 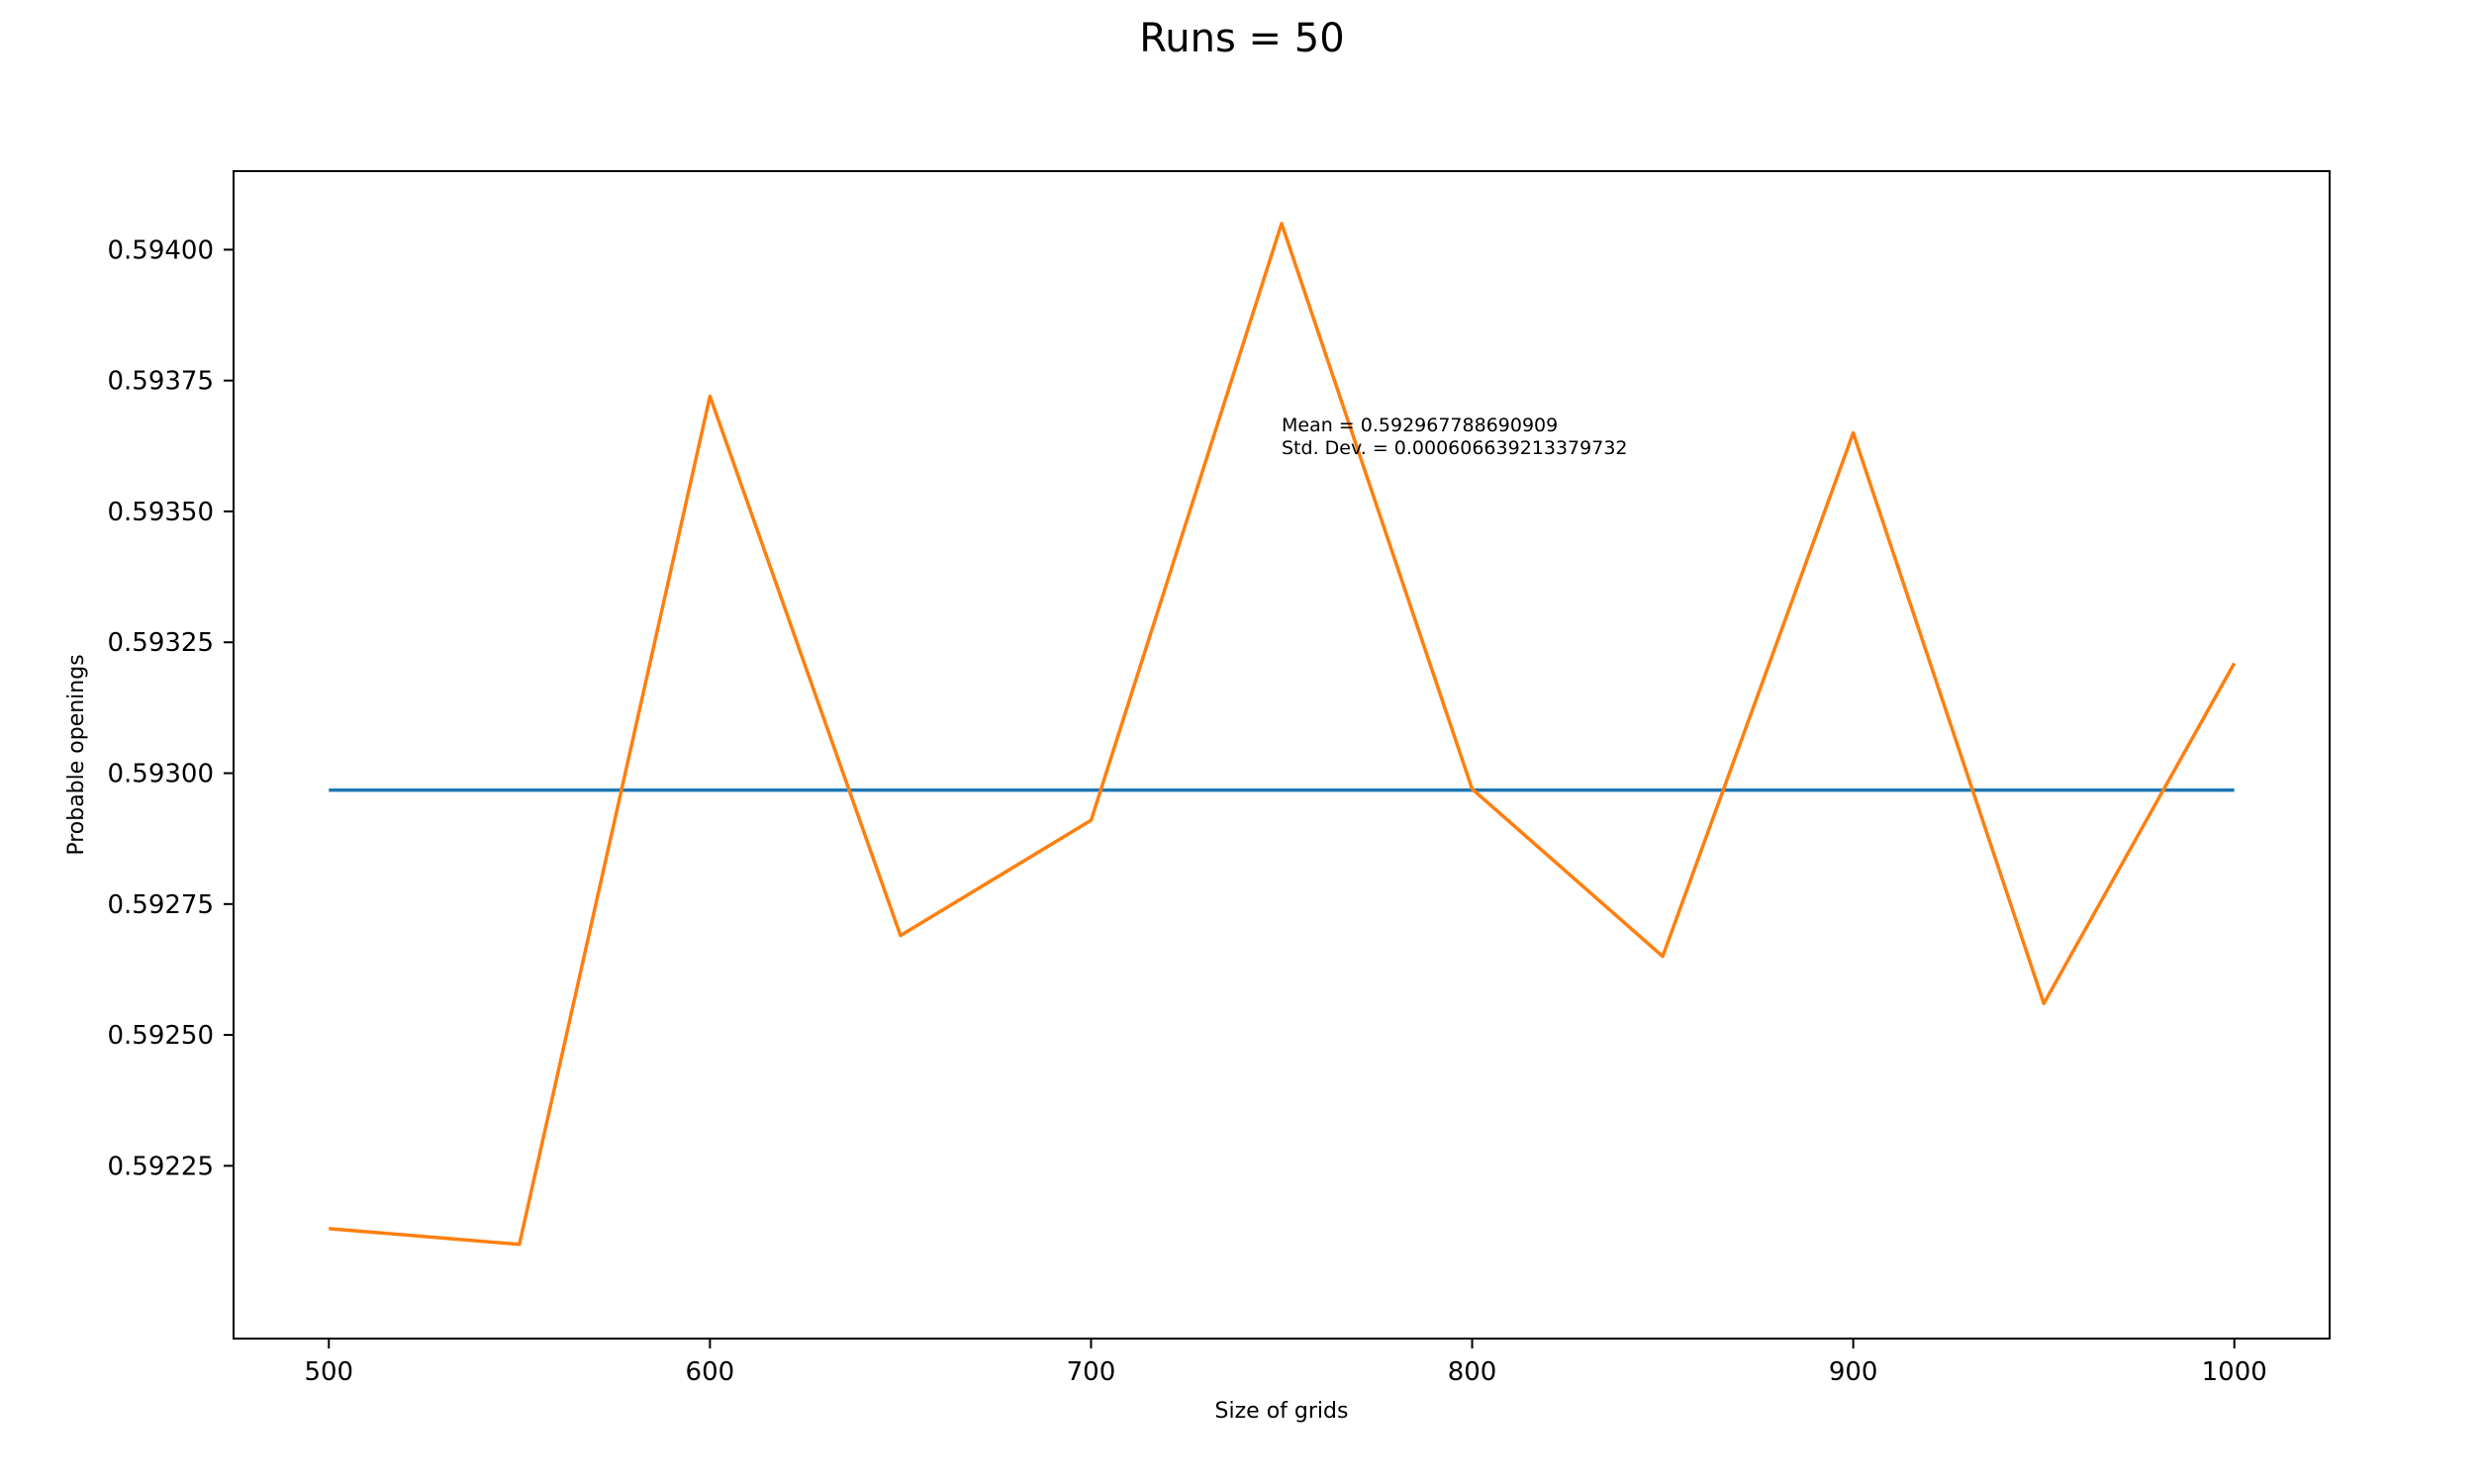 I want to click on x-tick-label: 1000, so click(x=2234, y=1372).